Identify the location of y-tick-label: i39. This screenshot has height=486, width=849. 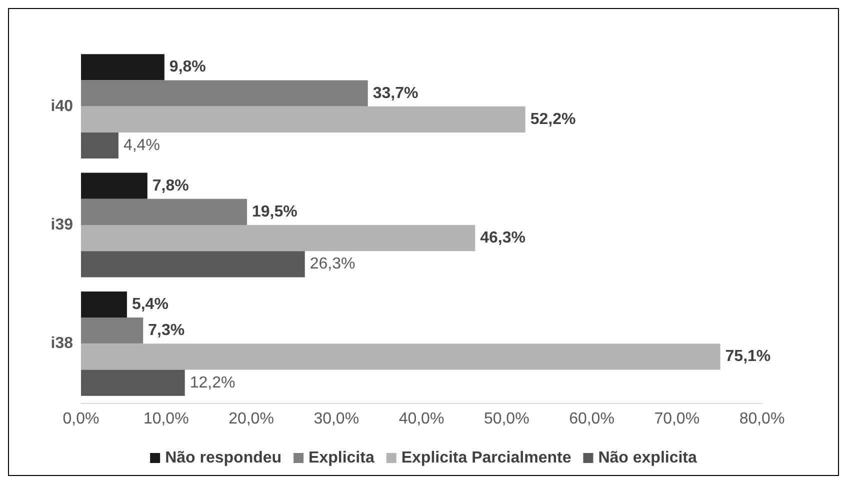
(62, 225).